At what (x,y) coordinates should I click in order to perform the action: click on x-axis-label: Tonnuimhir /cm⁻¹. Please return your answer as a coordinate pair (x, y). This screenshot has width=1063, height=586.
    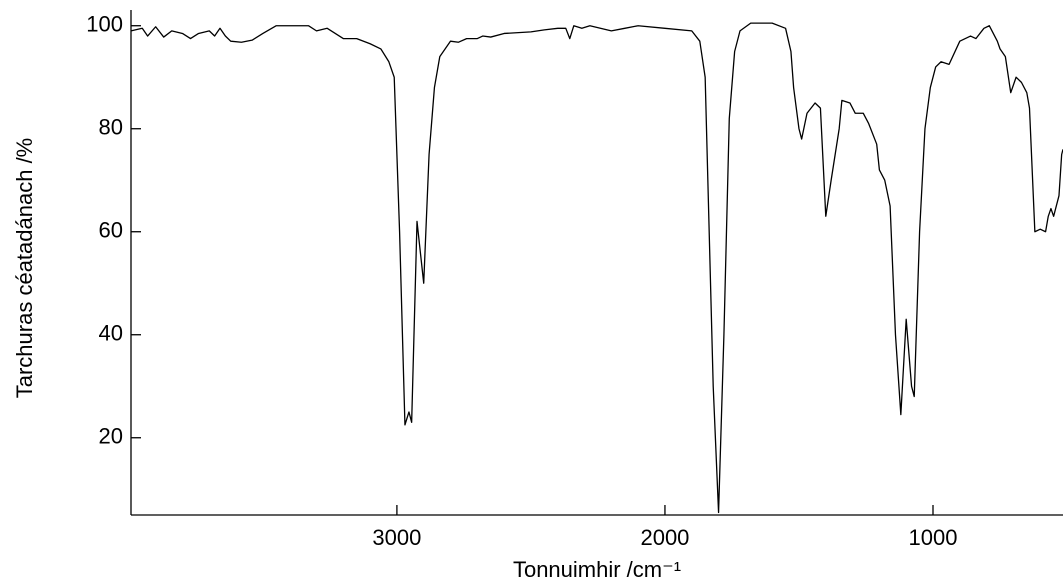
    Looking at the image, I should click on (597, 569).